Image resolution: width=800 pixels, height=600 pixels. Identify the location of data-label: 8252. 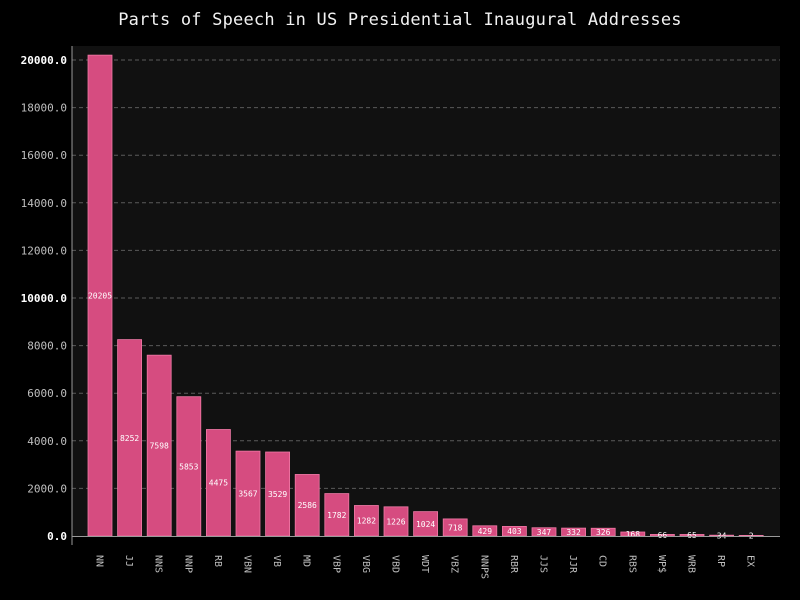
(129, 438).